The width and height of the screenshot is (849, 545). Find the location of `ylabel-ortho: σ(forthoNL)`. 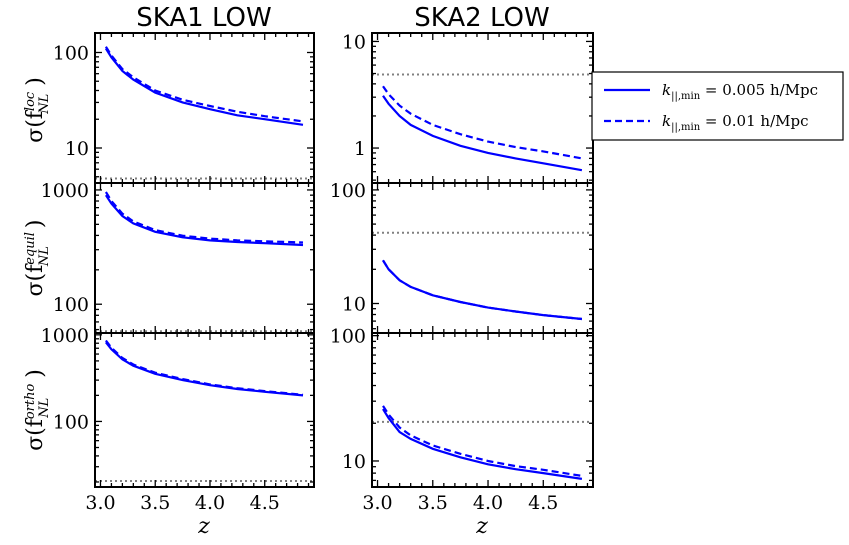

ylabel-ortho: σ(forthoNL) is located at coordinates (37, 410).